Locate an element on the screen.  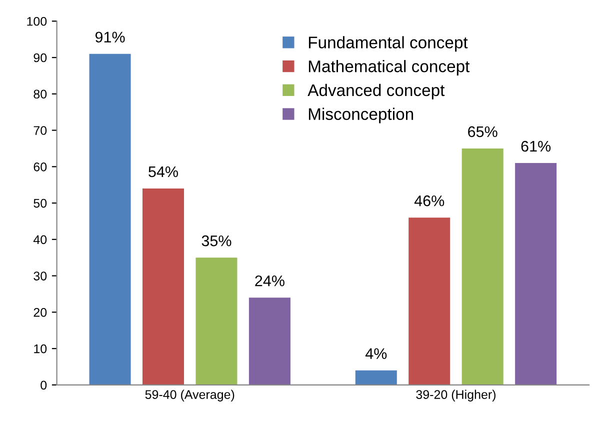
y-tick-label: 0 is located at coordinates (43, 385).